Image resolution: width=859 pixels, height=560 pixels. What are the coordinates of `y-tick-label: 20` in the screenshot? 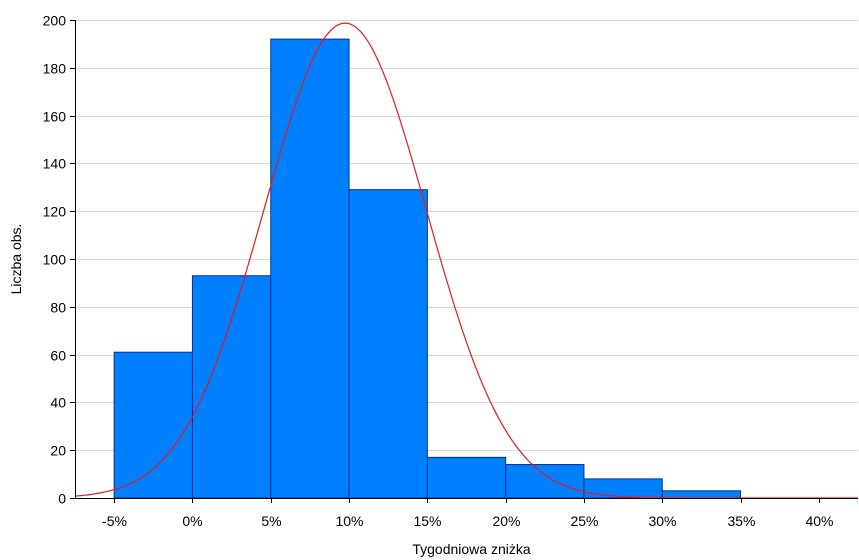 It's located at (58, 451).